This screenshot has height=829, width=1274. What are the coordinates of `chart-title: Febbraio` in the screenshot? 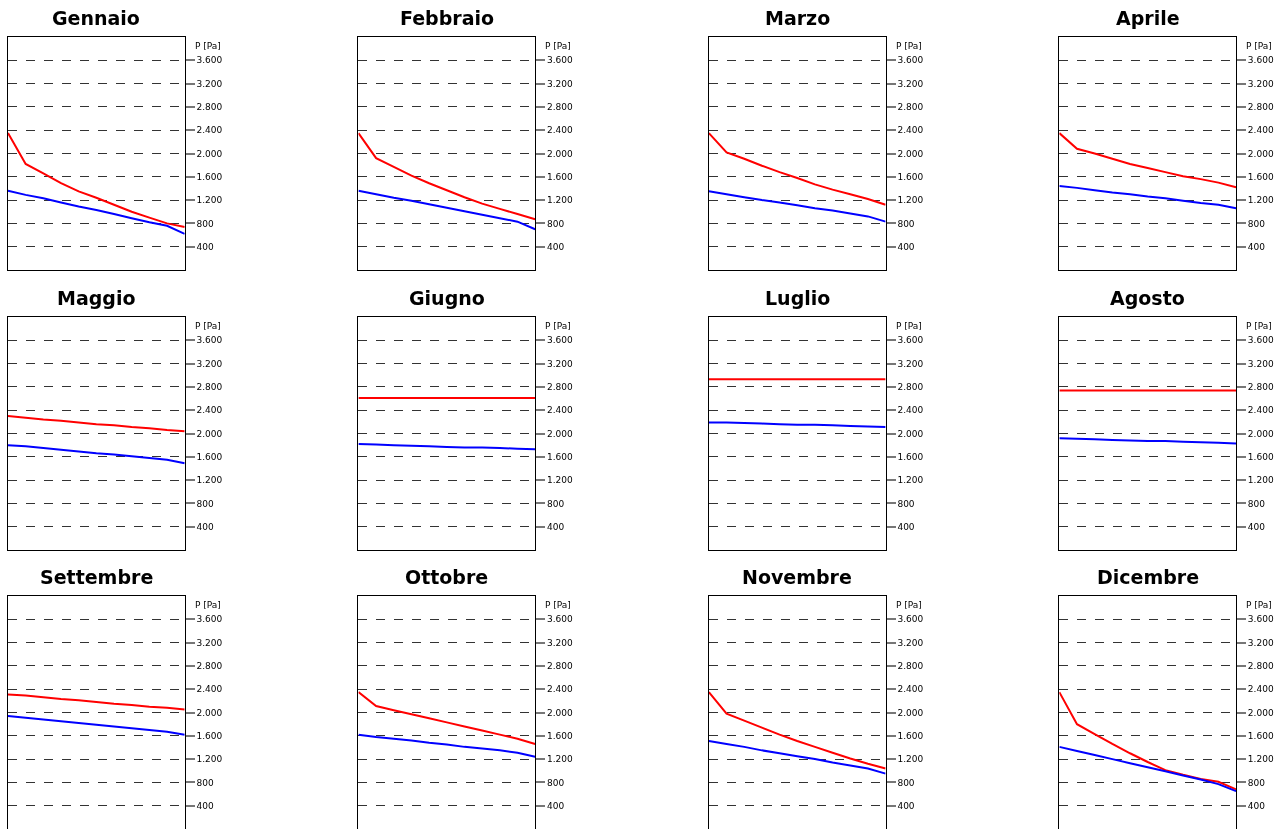 It's located at (447, 18).